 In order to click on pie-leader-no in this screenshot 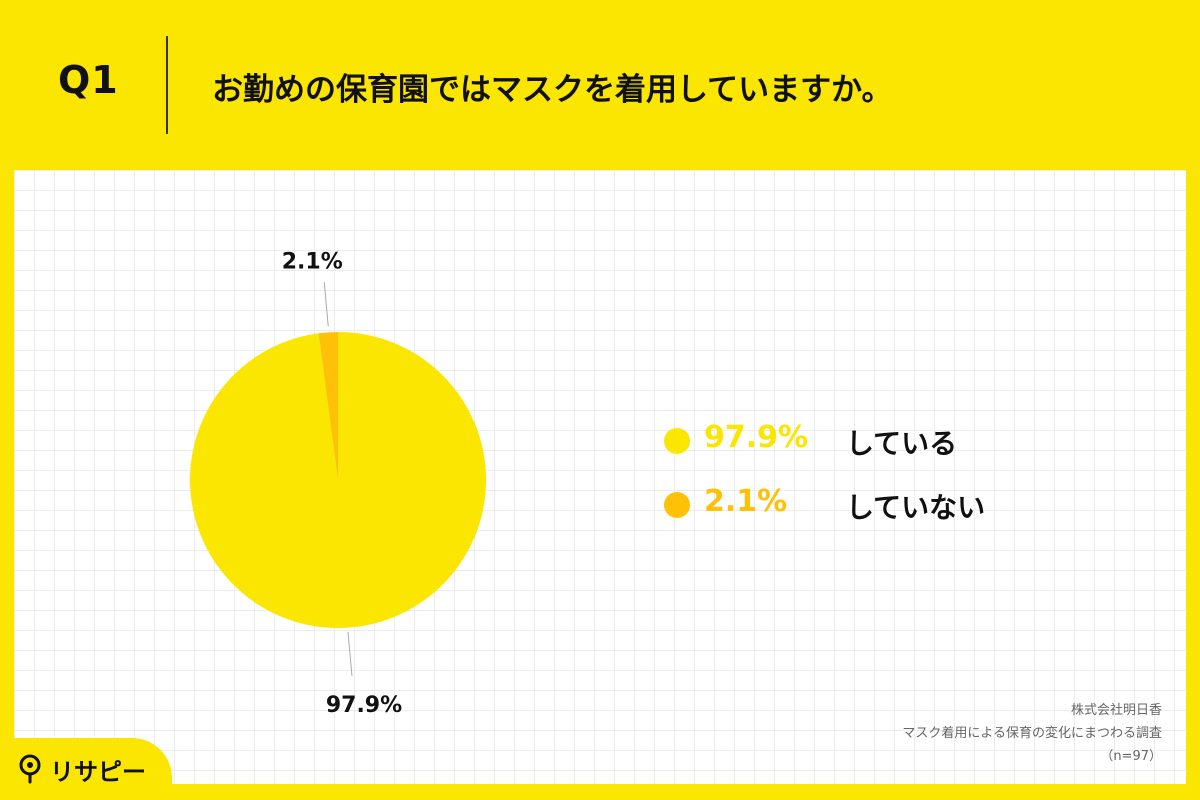, I will do `click(326, 304)`.